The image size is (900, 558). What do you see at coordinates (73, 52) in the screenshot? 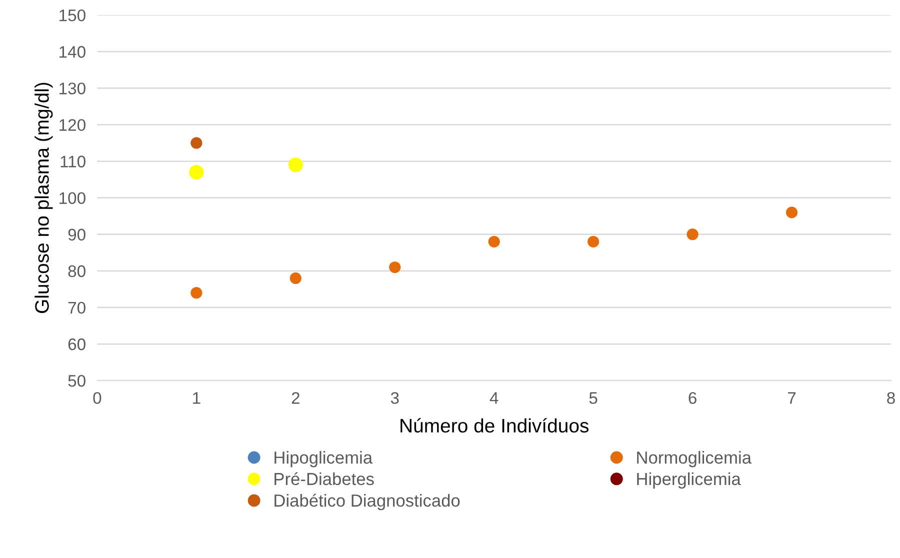
I see `y-tick-label: 140` at bounding box center [73, 52].